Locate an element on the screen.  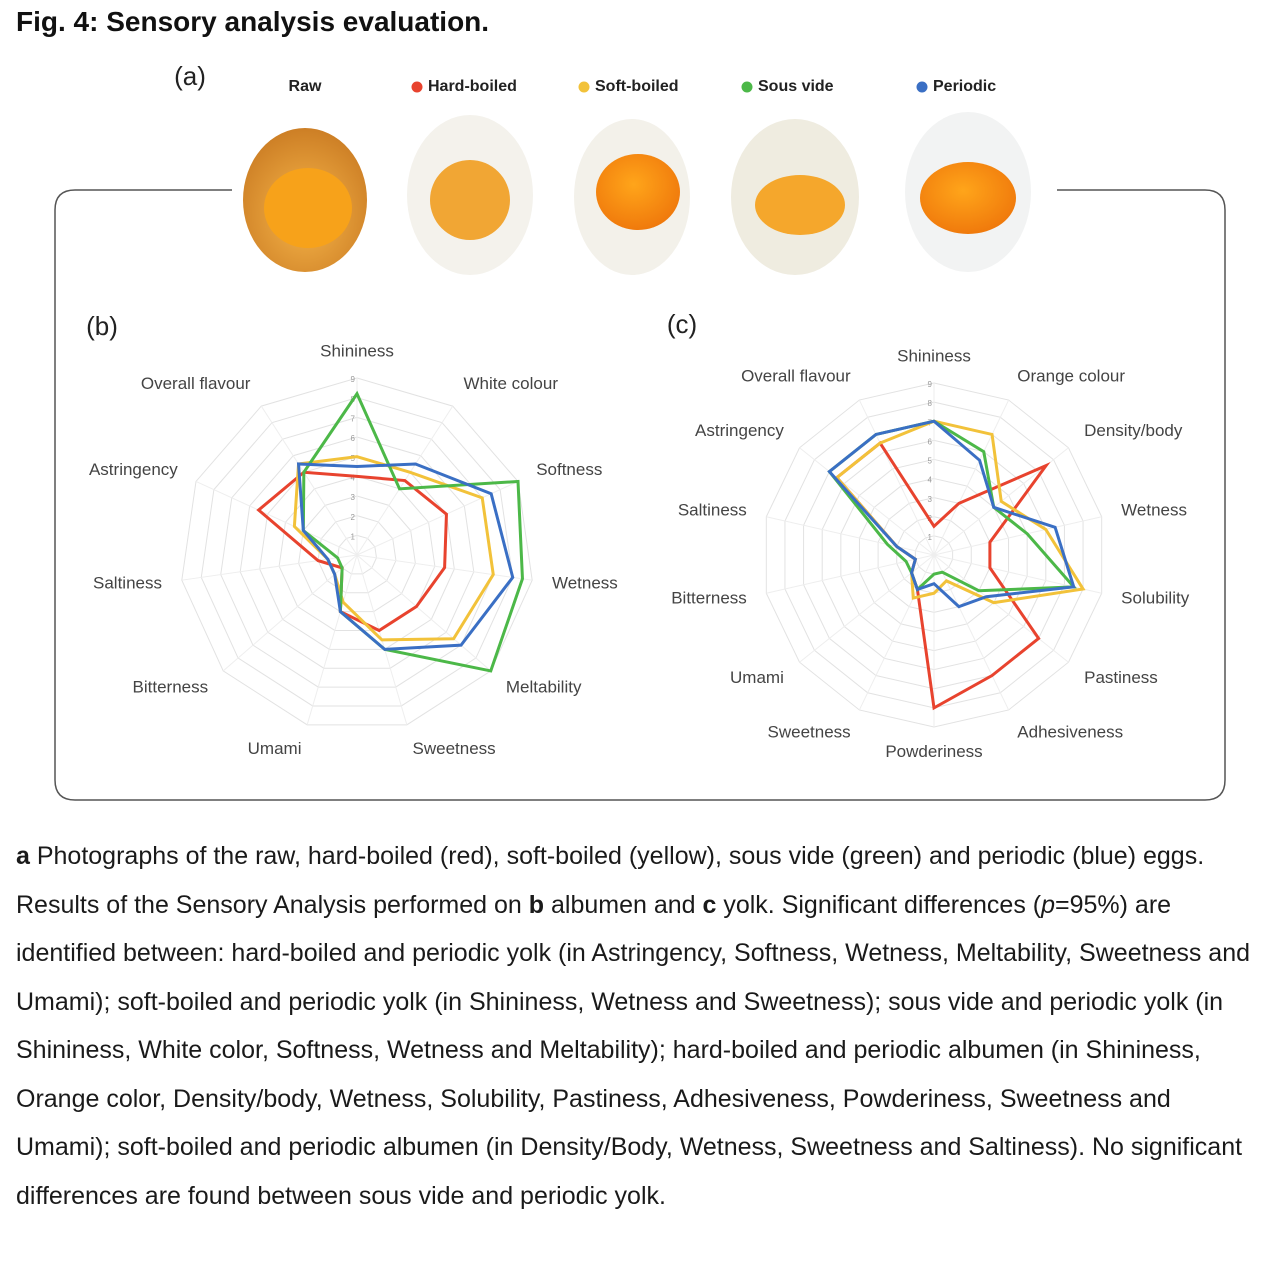
figure-title: Fig. 4: Sensory analysis evaluation. is located at coordinates (253, 21).